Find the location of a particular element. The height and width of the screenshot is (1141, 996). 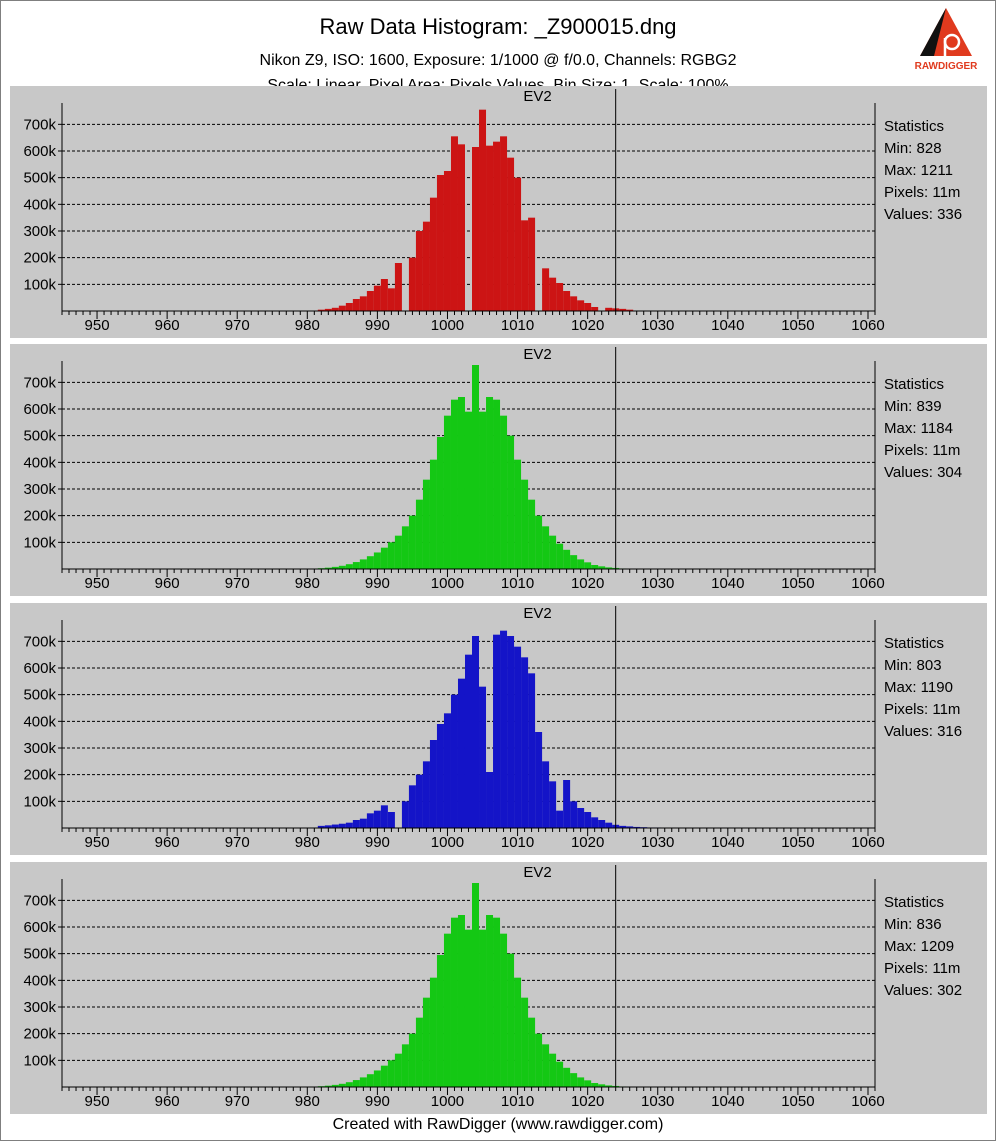

logo-text: RAWDIGGER is located at coordinates (946, 66).